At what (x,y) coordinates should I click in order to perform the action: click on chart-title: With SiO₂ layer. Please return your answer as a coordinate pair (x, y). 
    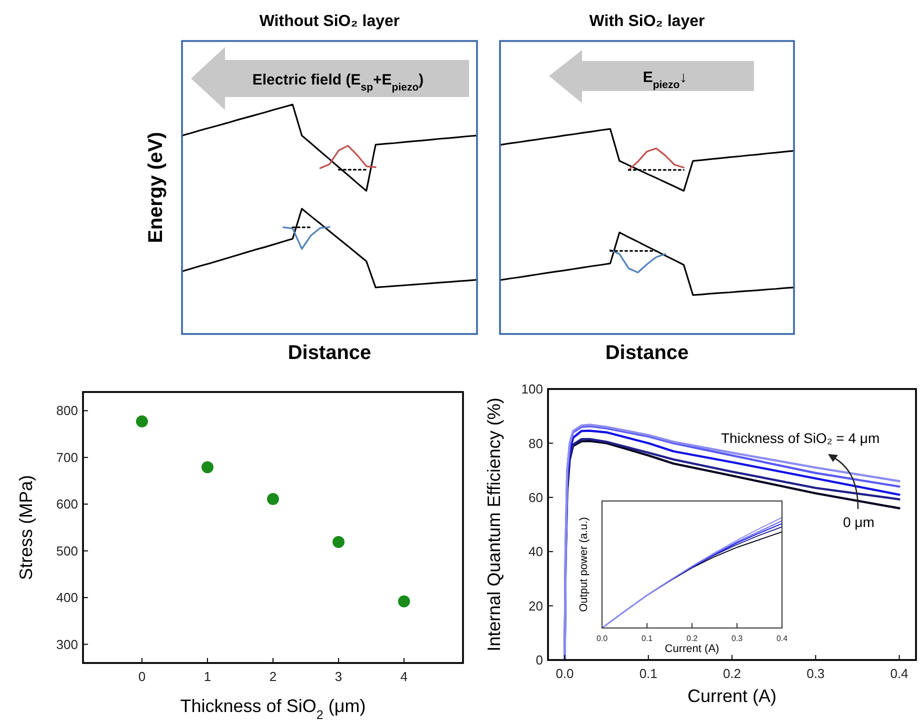
    Looking at the image, I should click on (647, 21).